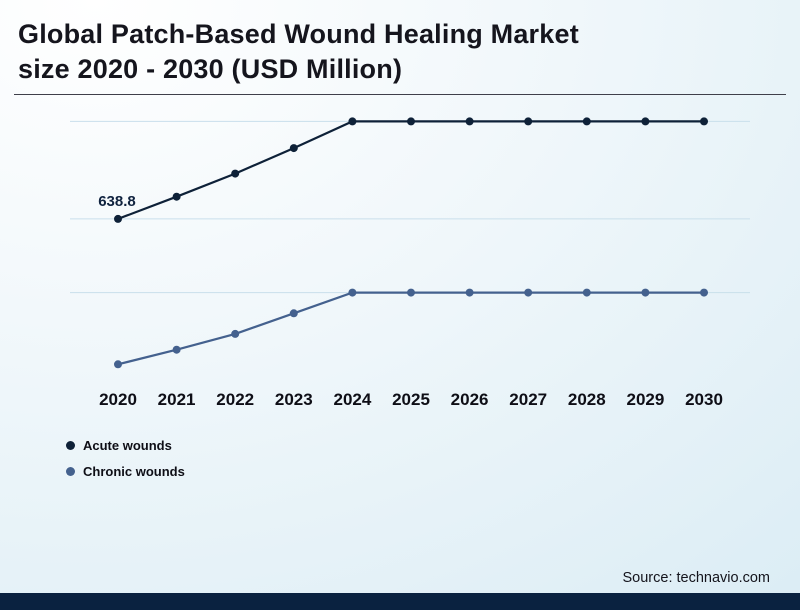 This screenshot has width=800, height=610. Describe the element at coordinates (352, 399) in the screenshot. I see `svg-text: 2024` at that location.